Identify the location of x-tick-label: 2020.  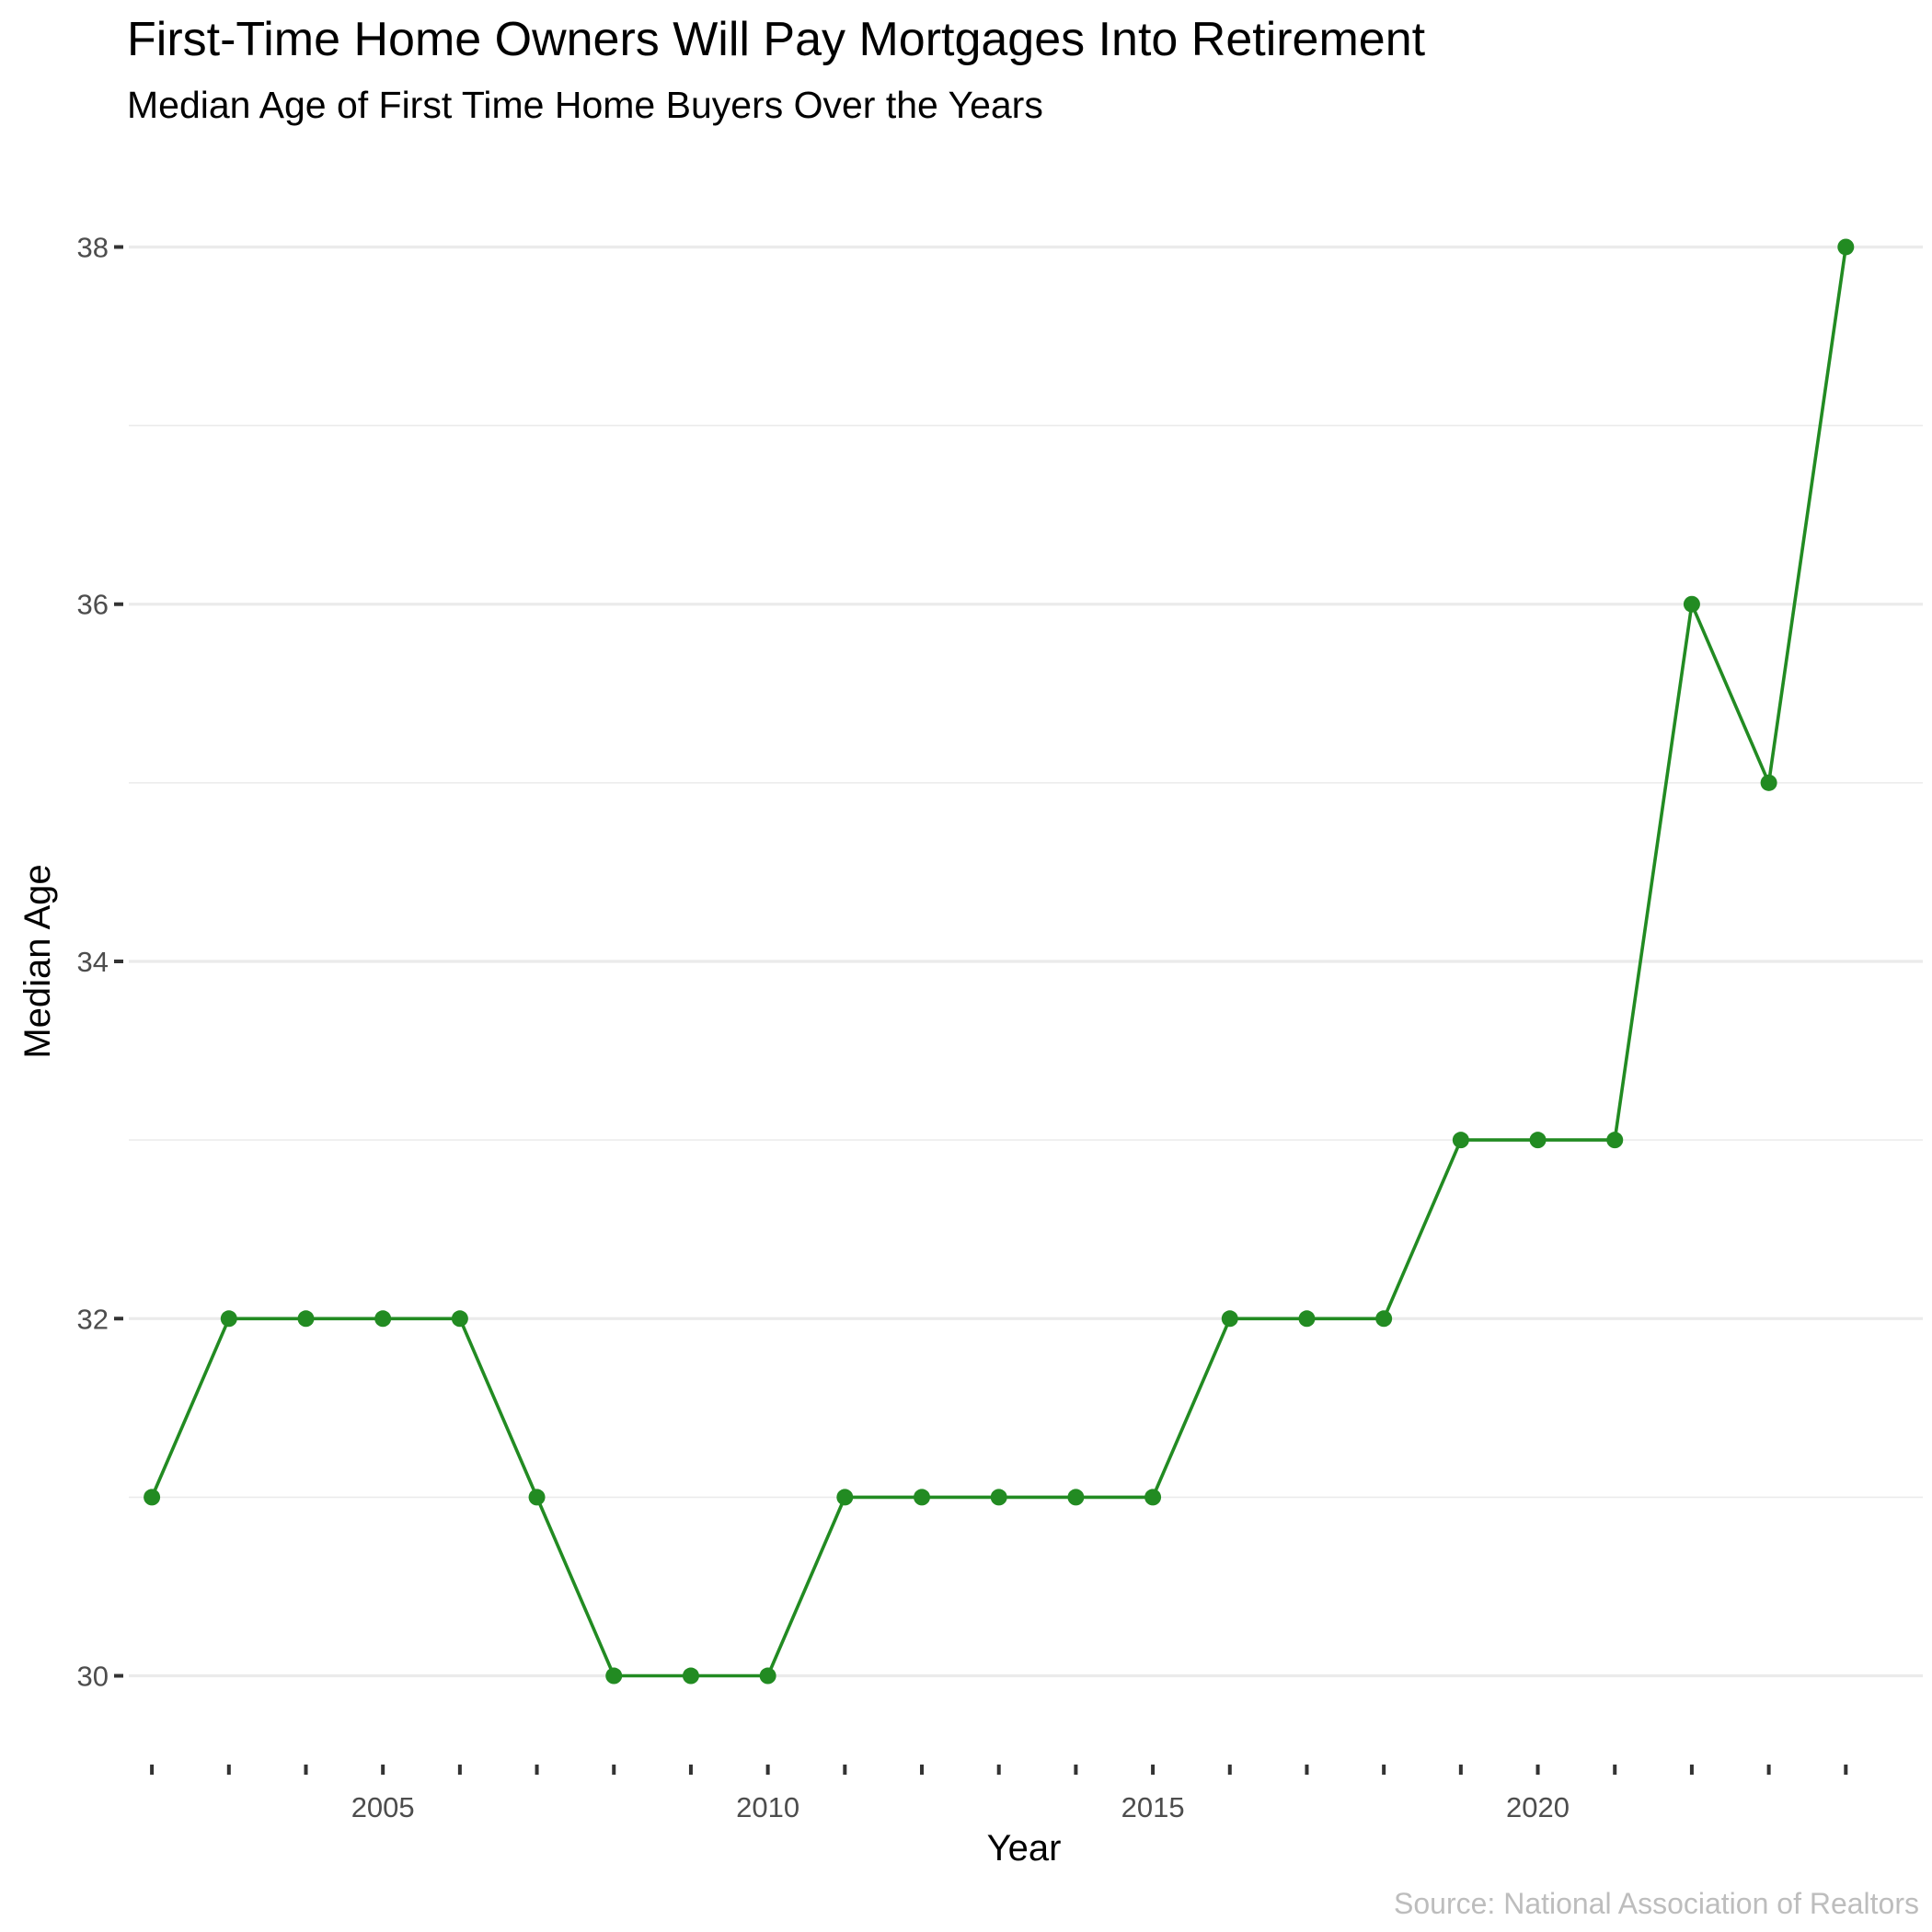
(1538, 1807).